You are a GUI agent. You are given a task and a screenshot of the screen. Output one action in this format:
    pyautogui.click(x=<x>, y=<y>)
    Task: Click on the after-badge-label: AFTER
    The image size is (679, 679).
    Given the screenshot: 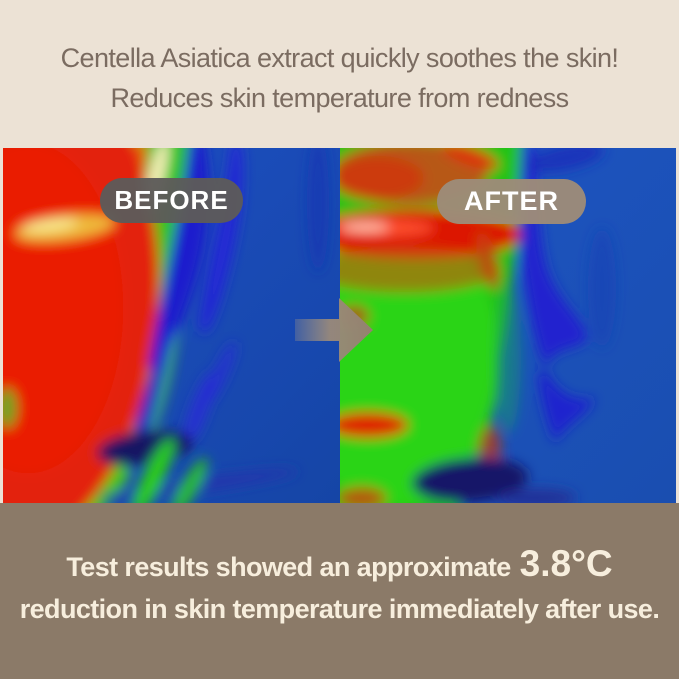 What is the action you would take?
    pyautogui.click(x=511, y=201)
    